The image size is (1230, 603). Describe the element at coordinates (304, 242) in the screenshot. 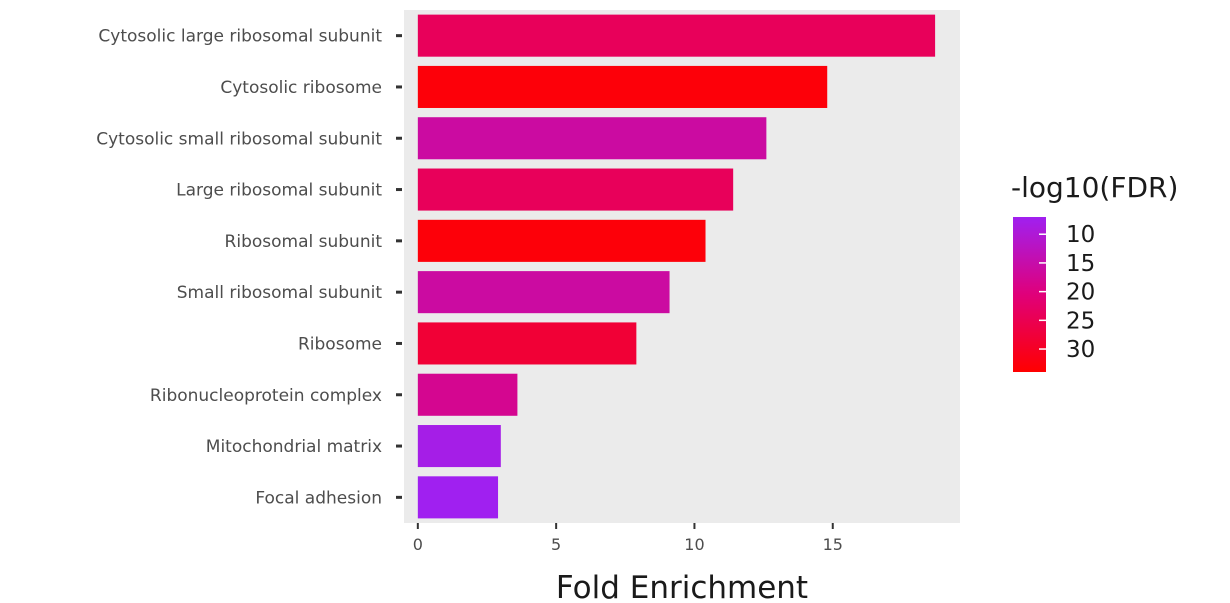

I see `y-tick-label: Ribosomal subunit` at that location.